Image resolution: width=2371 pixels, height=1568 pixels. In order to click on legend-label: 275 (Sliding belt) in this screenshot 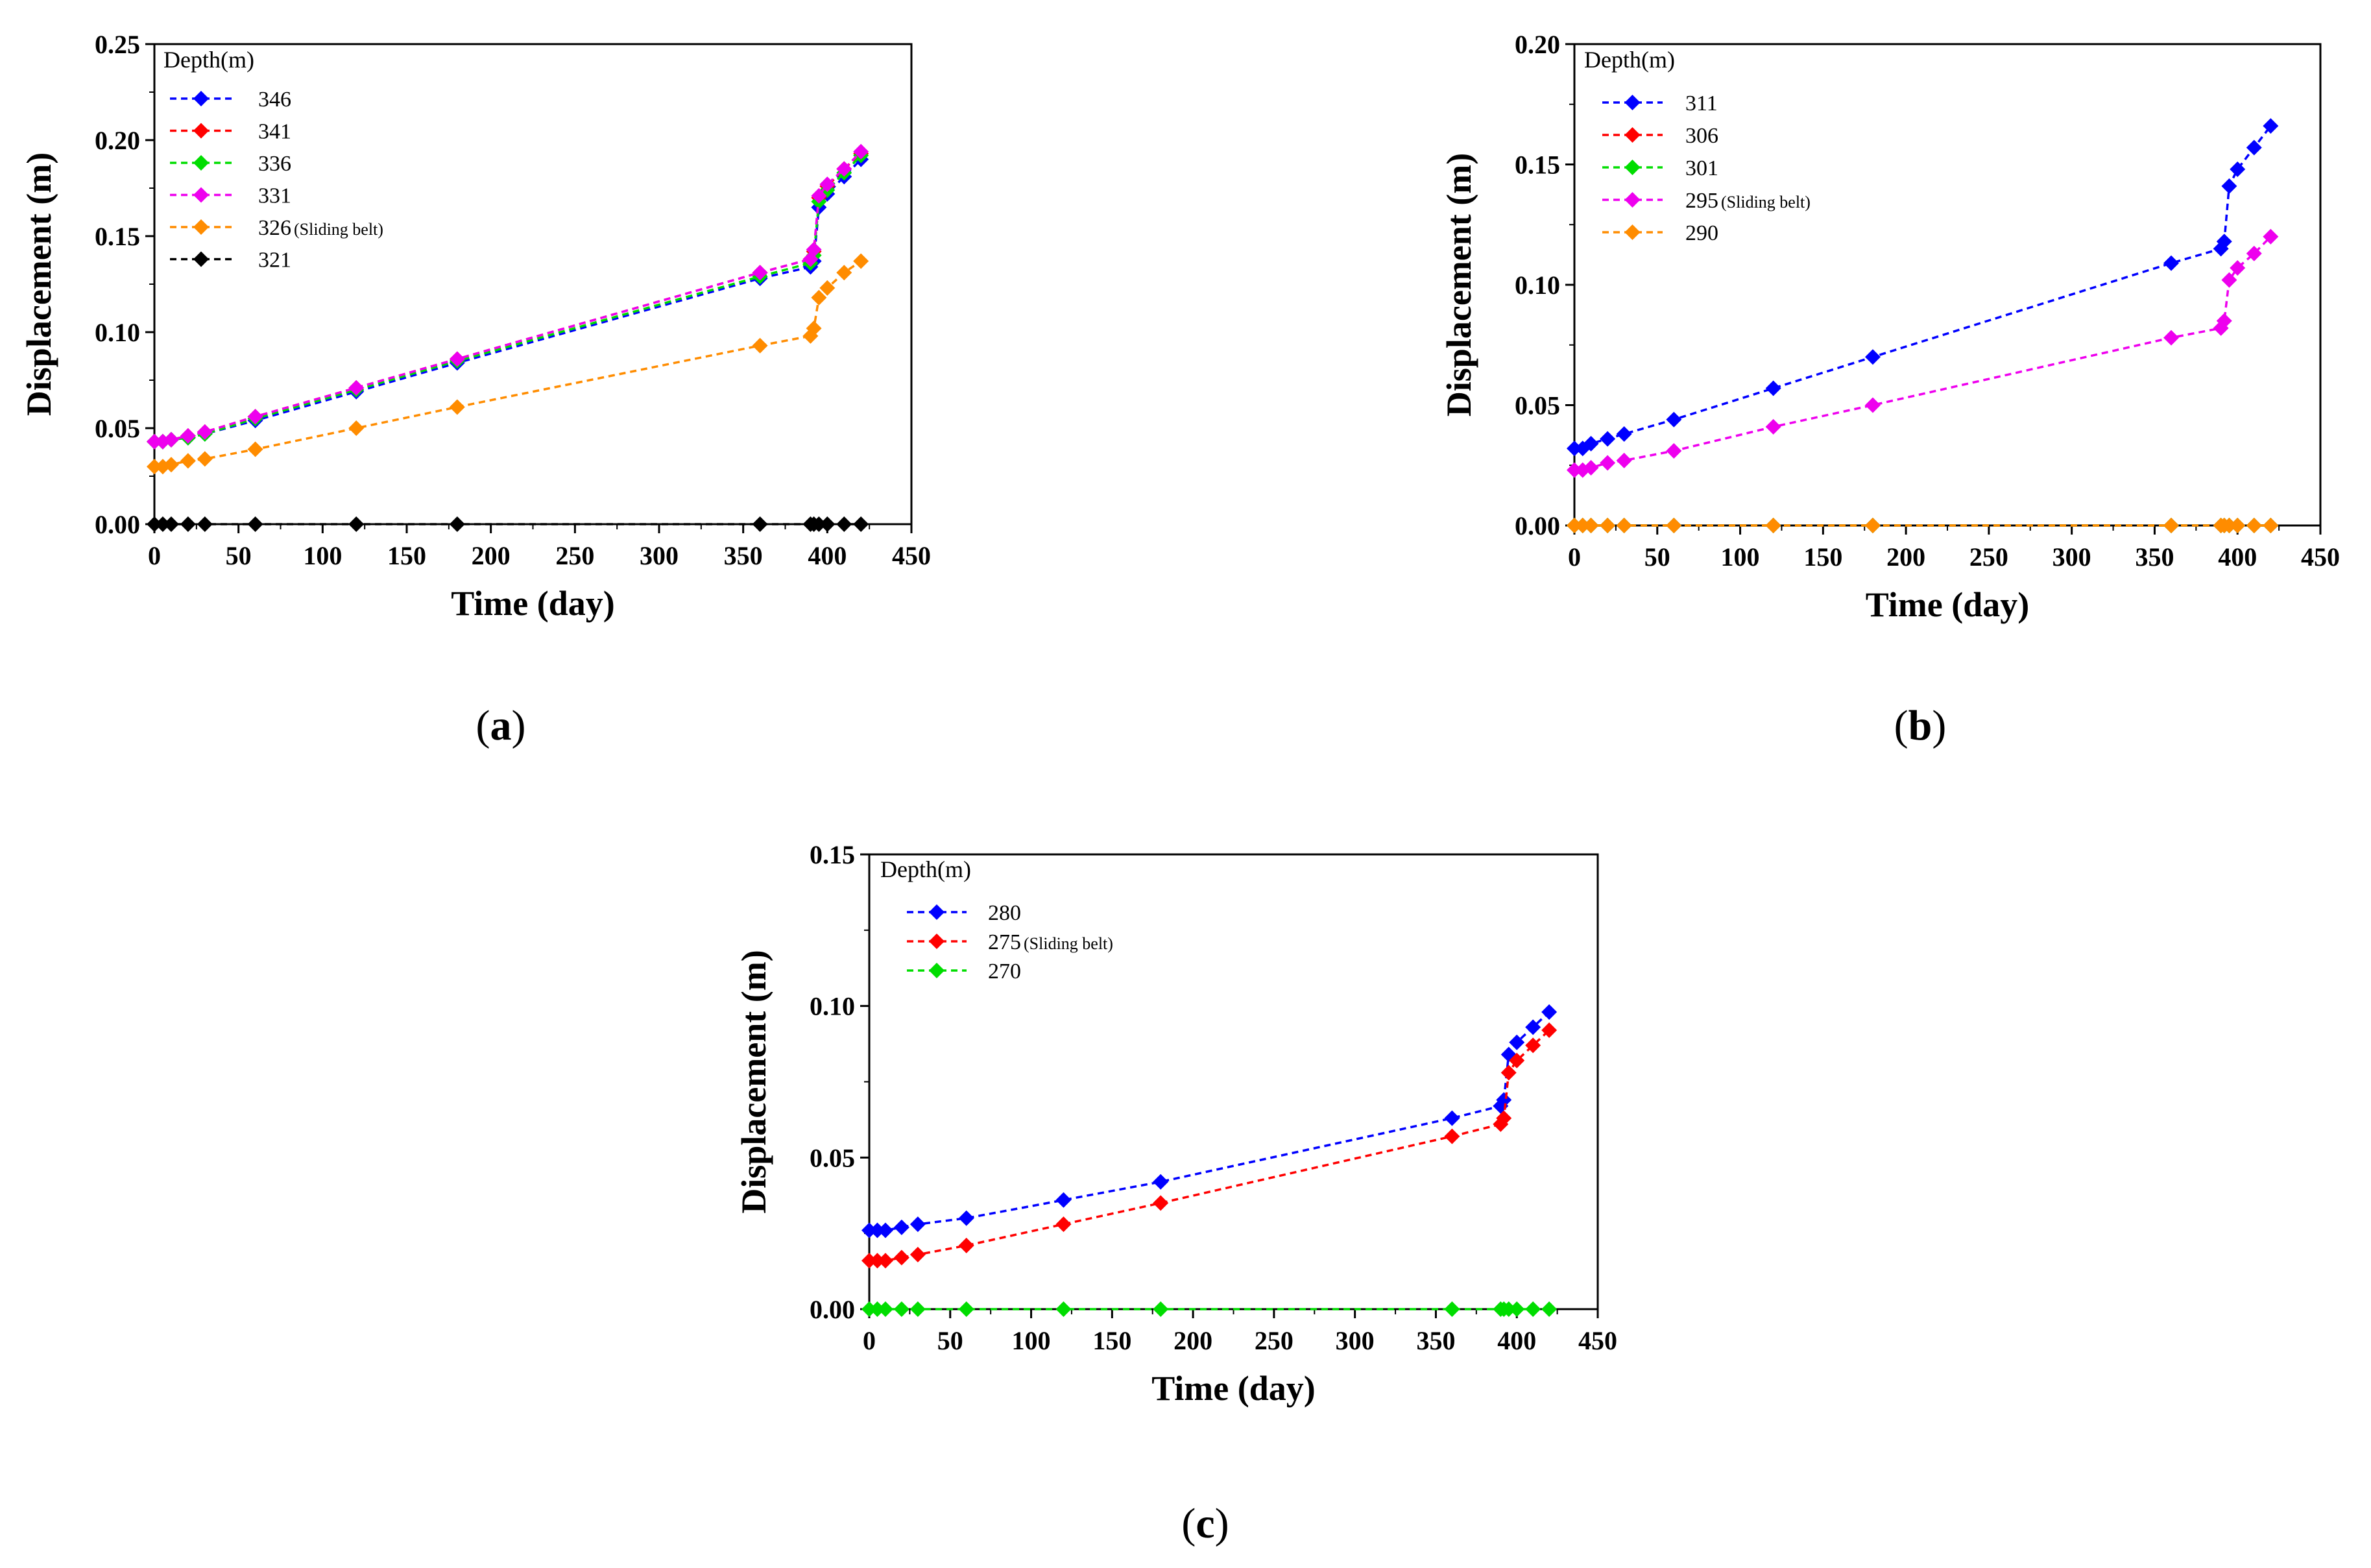, I will do `click(1050, 942)`.